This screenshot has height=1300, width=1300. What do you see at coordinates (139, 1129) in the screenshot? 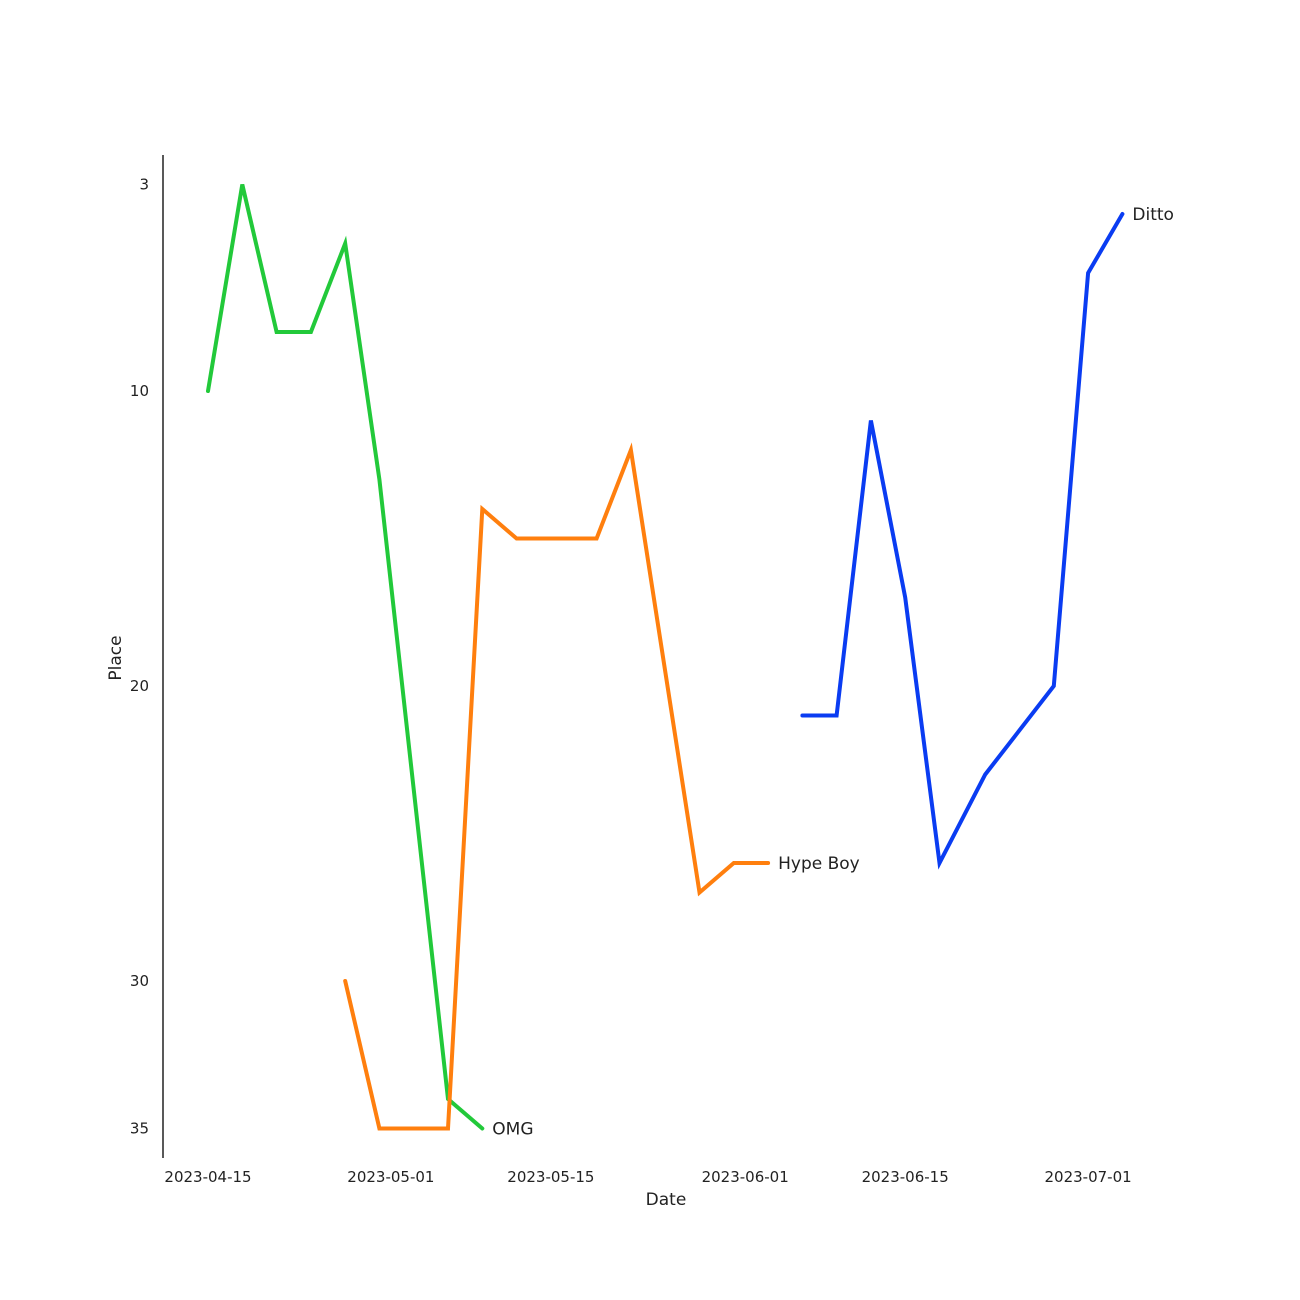
I see `y-tick-label: 35` at bounding box center [139, 1129].